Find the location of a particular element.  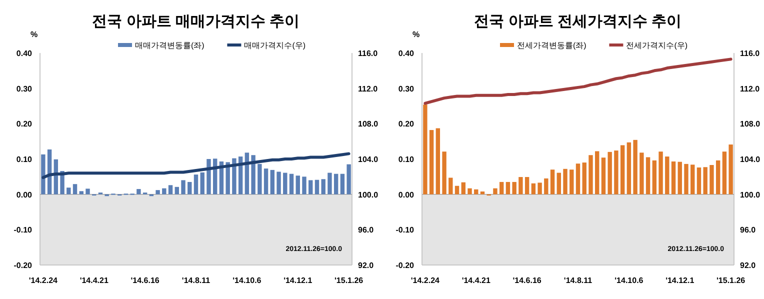

y2-tick-label: 108.0 is located at coordinates (750, 124).